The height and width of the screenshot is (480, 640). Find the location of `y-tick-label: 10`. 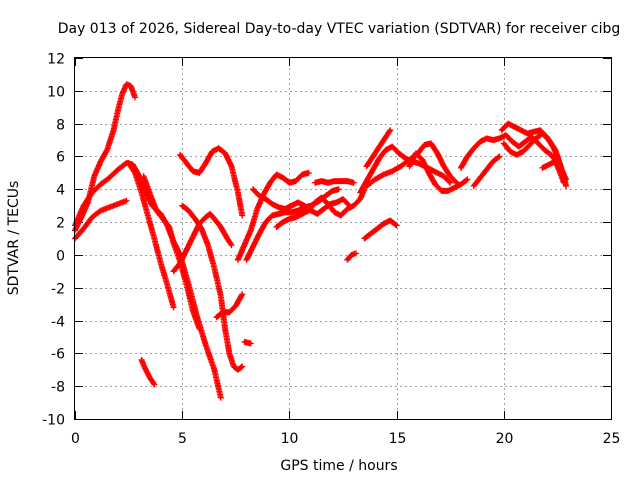

y-tick-label: 10 is located at coordinates (56, 93).